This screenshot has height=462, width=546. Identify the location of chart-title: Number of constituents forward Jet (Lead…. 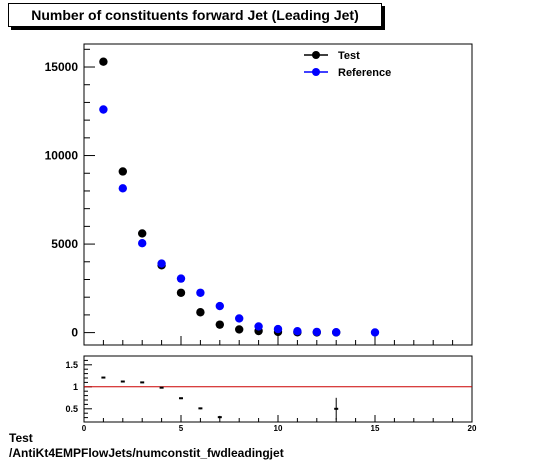
(195, 15).